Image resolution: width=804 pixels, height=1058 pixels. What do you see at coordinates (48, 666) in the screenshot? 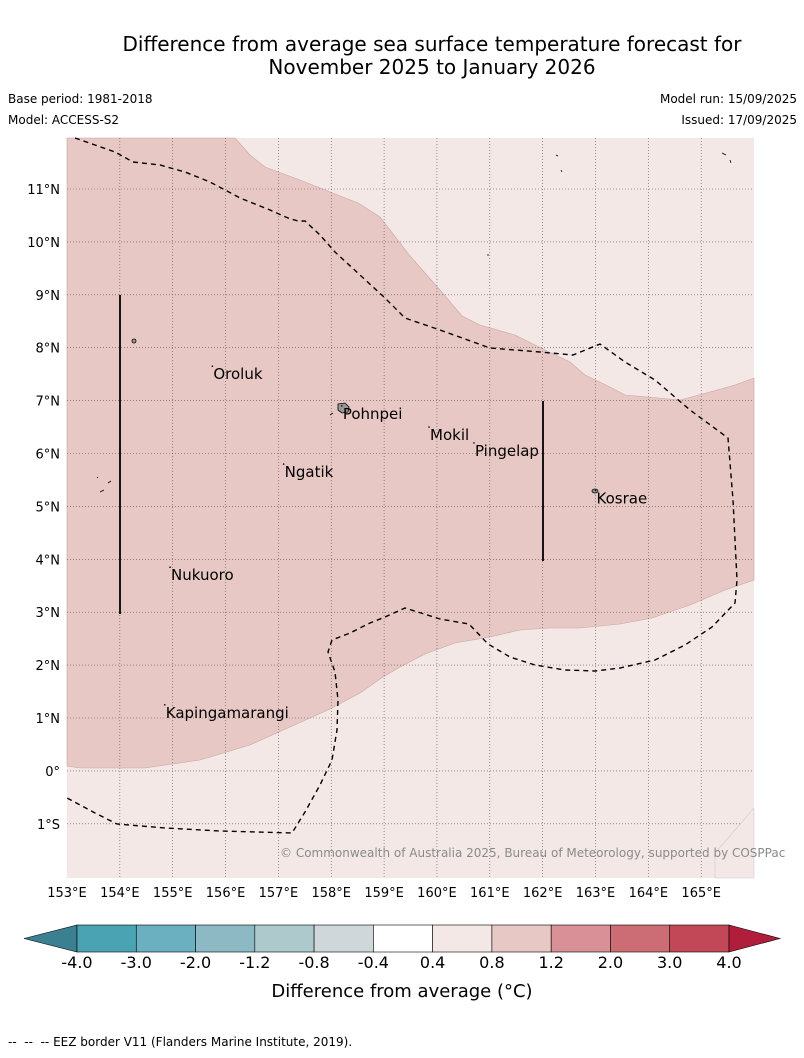
I see `lat-tick-label: 2°N` at bounding box center [48, 666].